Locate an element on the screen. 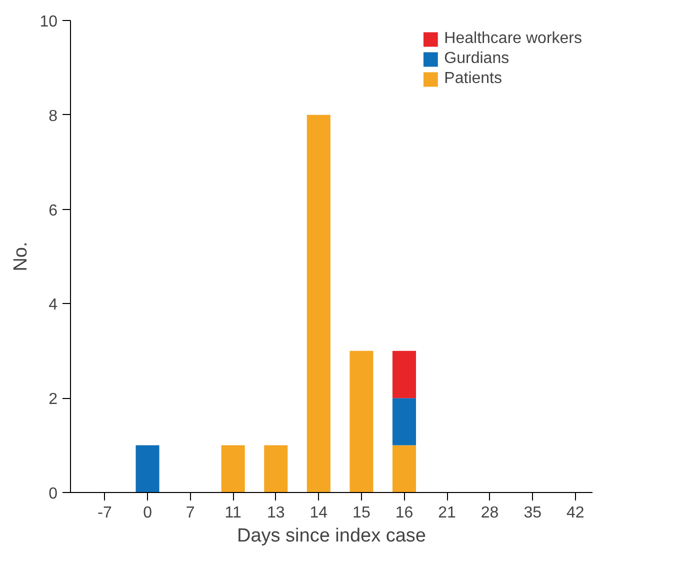 This screenshot has width=682, height=562. x-tick-label: 21 is located at coordinates (447, 513).